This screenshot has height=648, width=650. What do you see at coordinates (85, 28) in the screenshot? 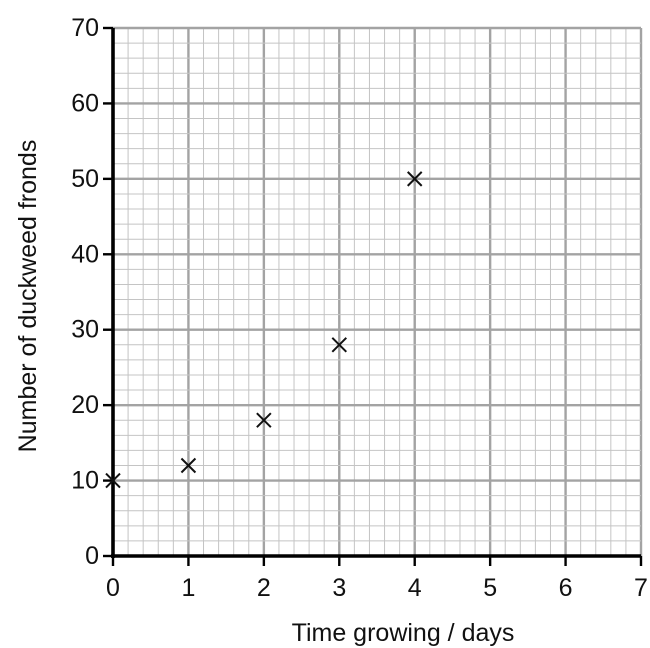
I see `y-tick-label: 70` at bounding box center [85, 28].